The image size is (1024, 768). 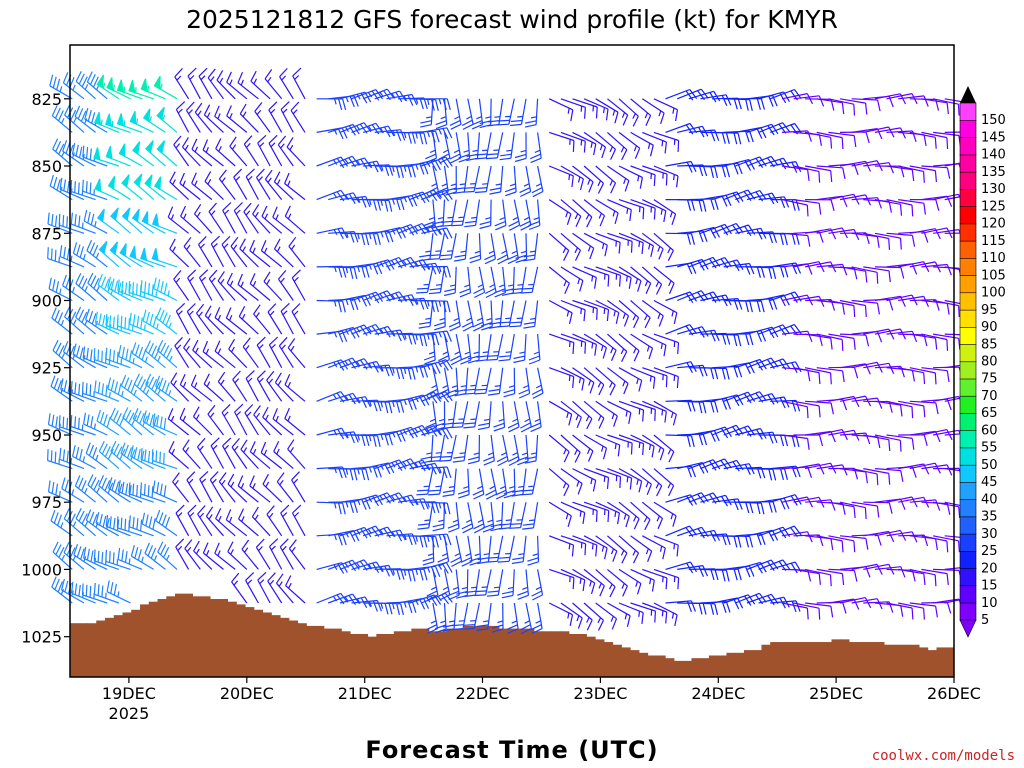 What do you see at coordinates (954, 693) in the screenshot?
I see `x-tick-label: 26DEC` at bounding box center [954, 693].